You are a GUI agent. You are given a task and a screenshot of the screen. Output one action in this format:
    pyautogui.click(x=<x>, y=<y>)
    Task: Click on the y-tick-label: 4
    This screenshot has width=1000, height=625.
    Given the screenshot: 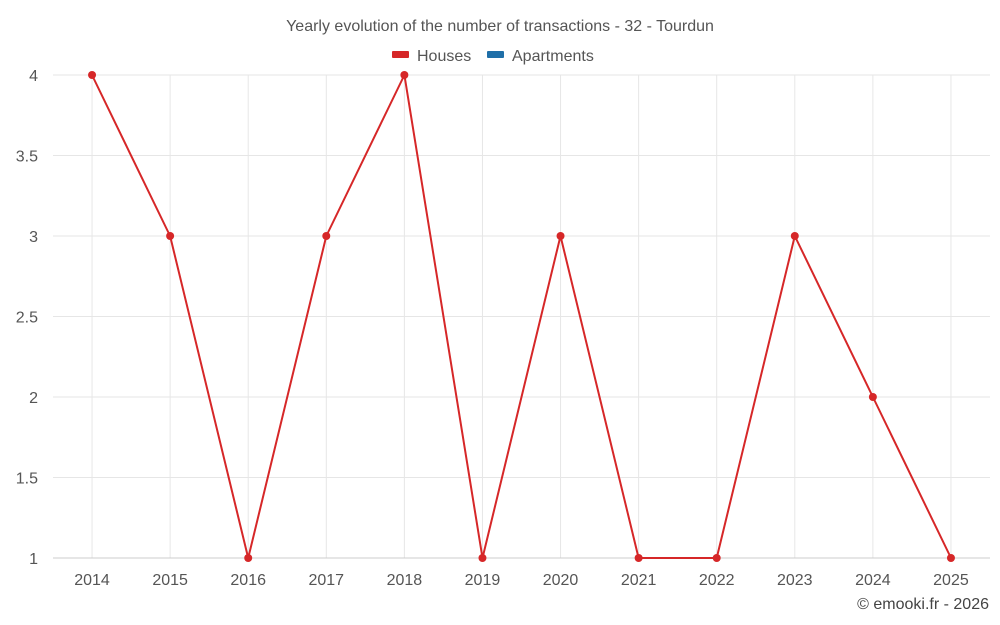 What is the action you would take?
    pyautogui.click(x=33, y=76)
    